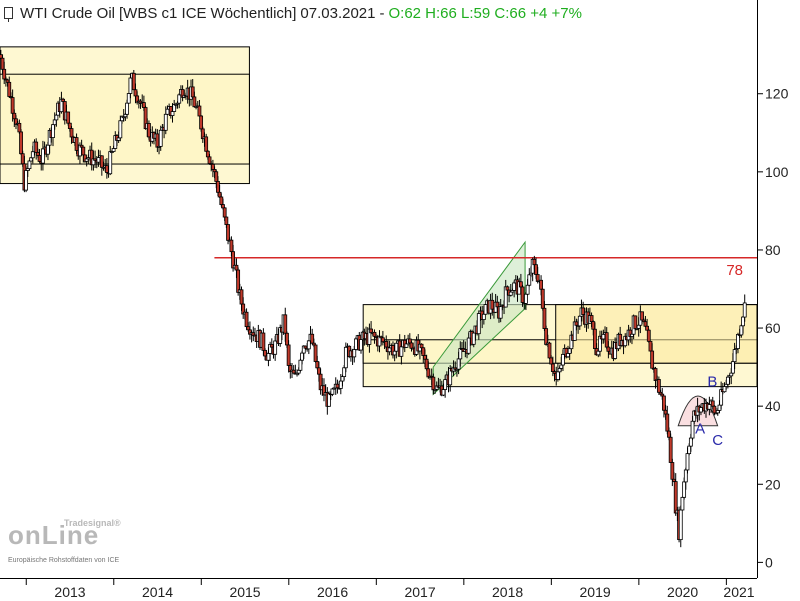  I want to click on y-tick-label: 80, so click(773, 250).